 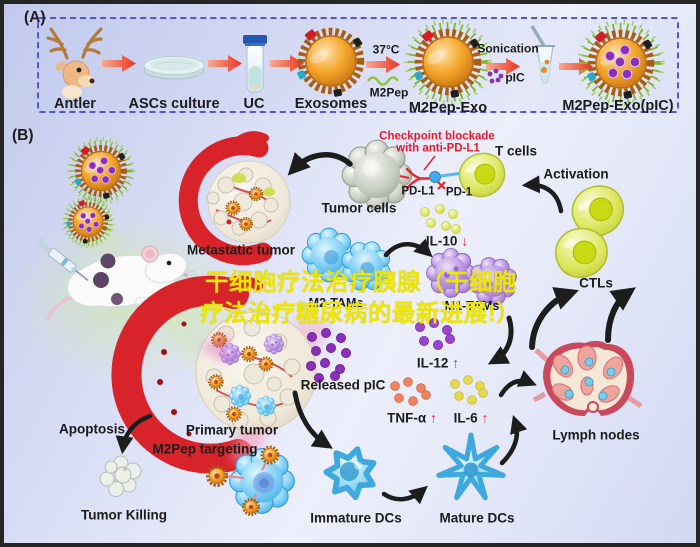 What do you see at coordinates (485, 418) in the screenshot?
I see `il6-up-arrow-icon: ↑` at bounding box center [485, 418].